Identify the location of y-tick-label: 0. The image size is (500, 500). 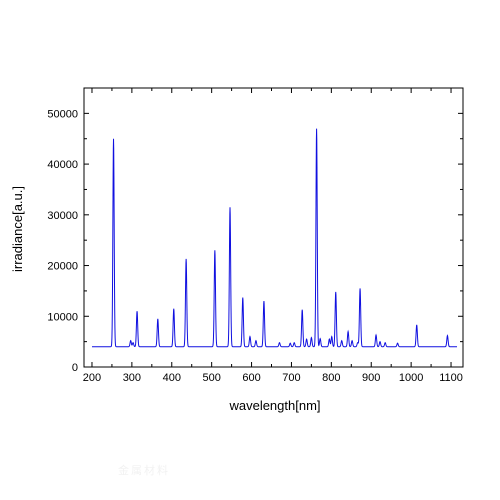
(75, 368).